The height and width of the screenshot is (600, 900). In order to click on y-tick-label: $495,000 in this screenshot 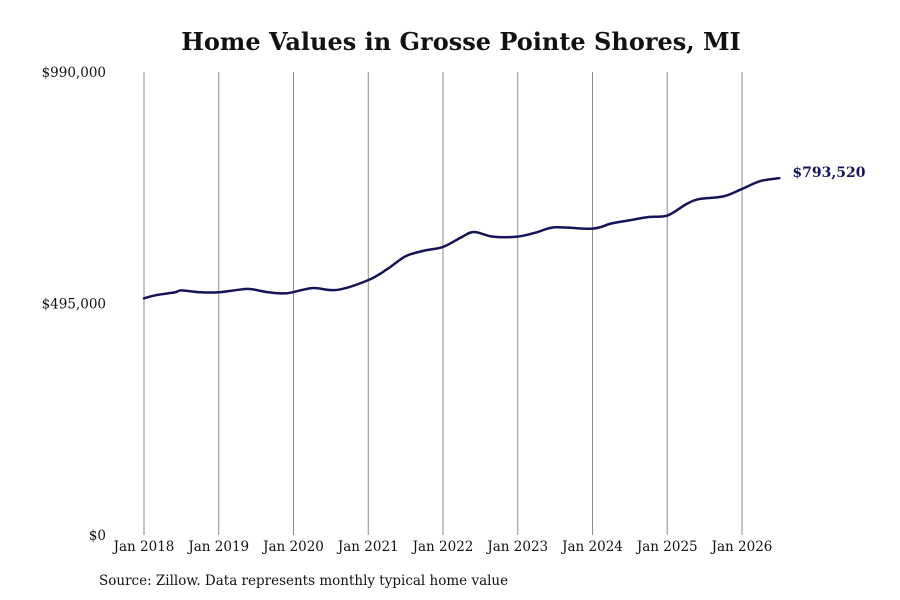, I will do `click(74, 305)`.